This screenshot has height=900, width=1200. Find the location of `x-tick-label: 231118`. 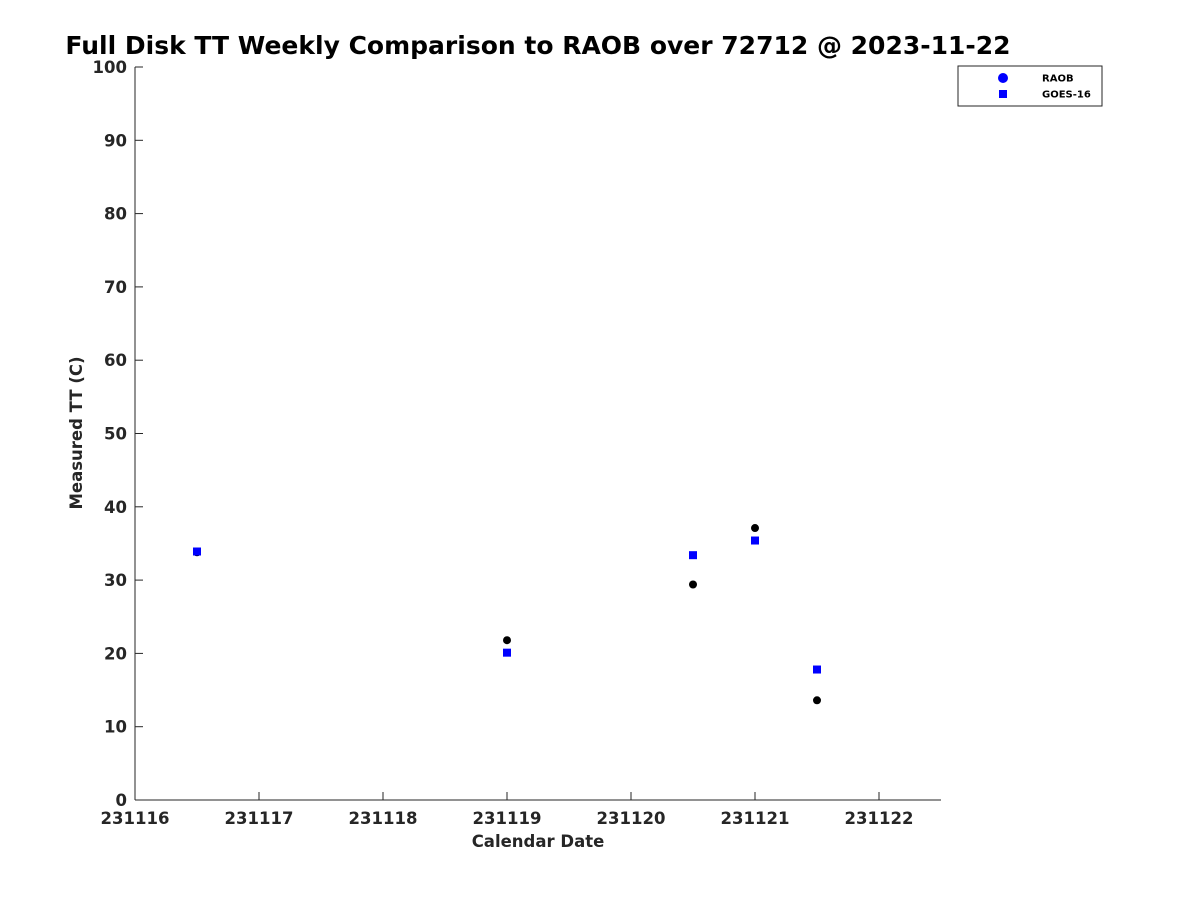

x-tick-label: 231118 is located at coordinates (383, 818).